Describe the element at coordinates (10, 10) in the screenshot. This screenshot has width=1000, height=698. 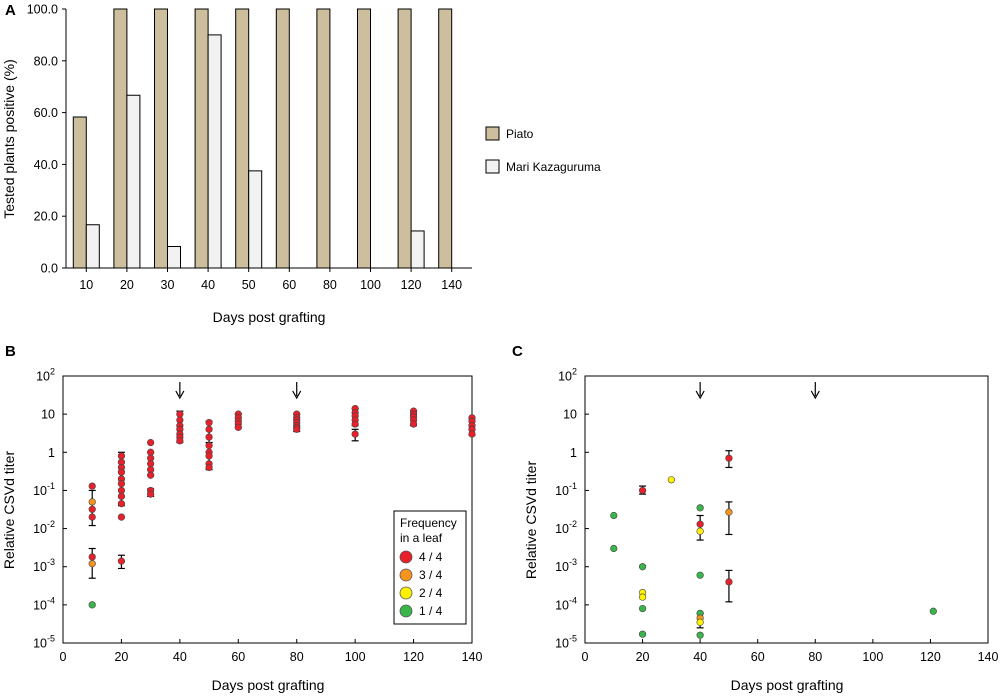
I see `panel-a-label: A` at that location.